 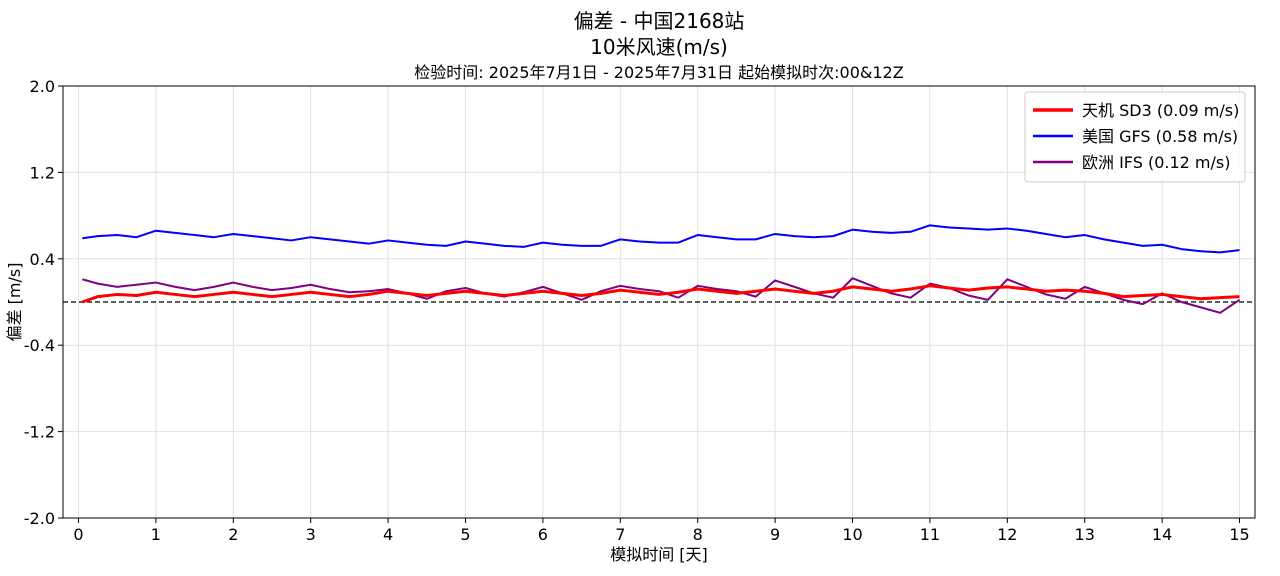 What do you see at coordinates (1156, 162) in the screenshot?
I see `legend-label: 欧洲 IFS (0.12 m/s)` at bounding box center [1156, 162].